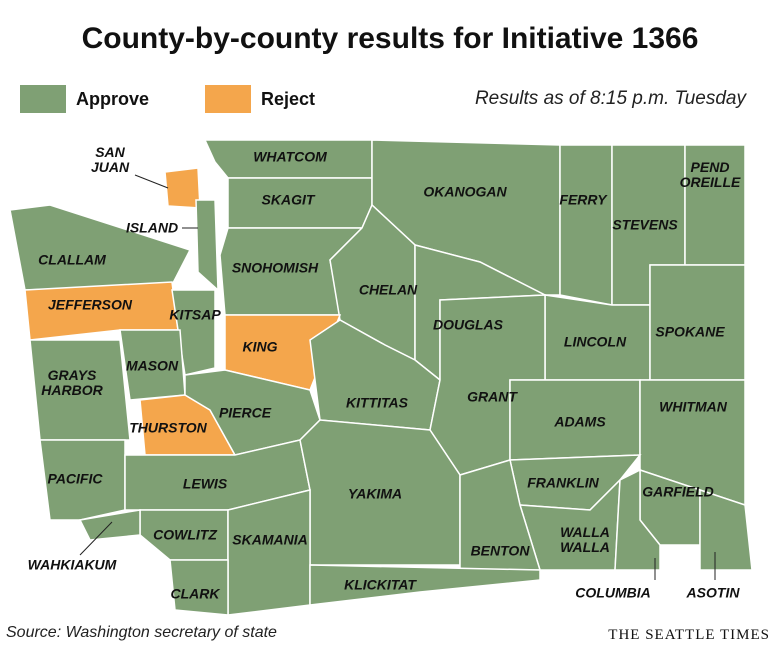 The height and width of the screenshot is (648, 780). Describe the element at coordinates (168, 427) in the screenshot. I see `county-label: THURSTON` at that location.